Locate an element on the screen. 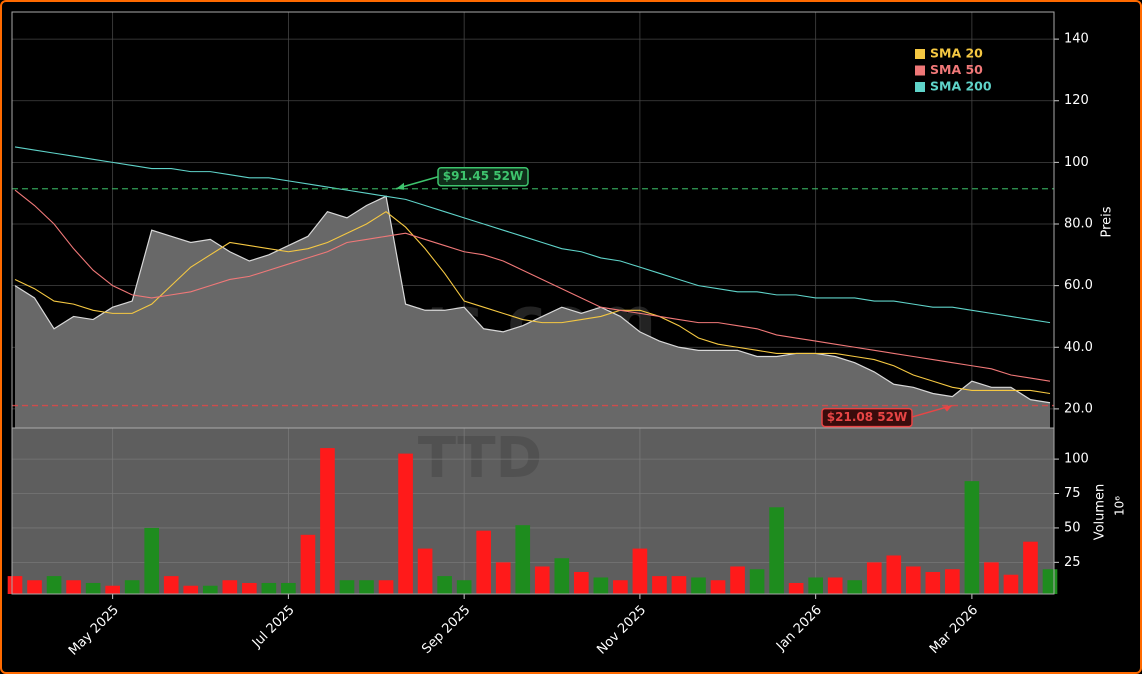 Image resolution: width=1142 pixels, height=674 pixels. x-tick-label: Jan 2026 is located at coordinates (799, 629).